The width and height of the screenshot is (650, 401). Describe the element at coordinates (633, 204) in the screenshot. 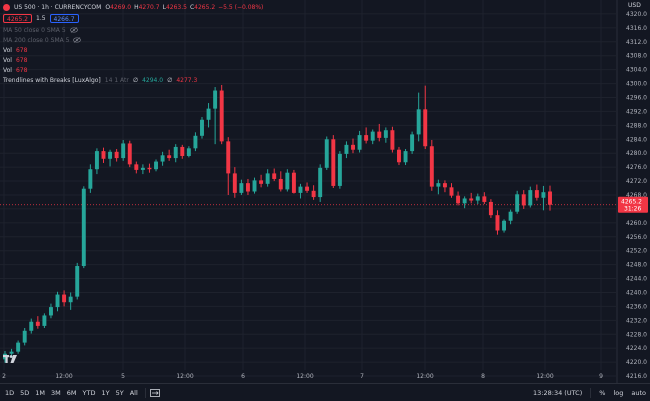

I see `last-price-badge` at that location.